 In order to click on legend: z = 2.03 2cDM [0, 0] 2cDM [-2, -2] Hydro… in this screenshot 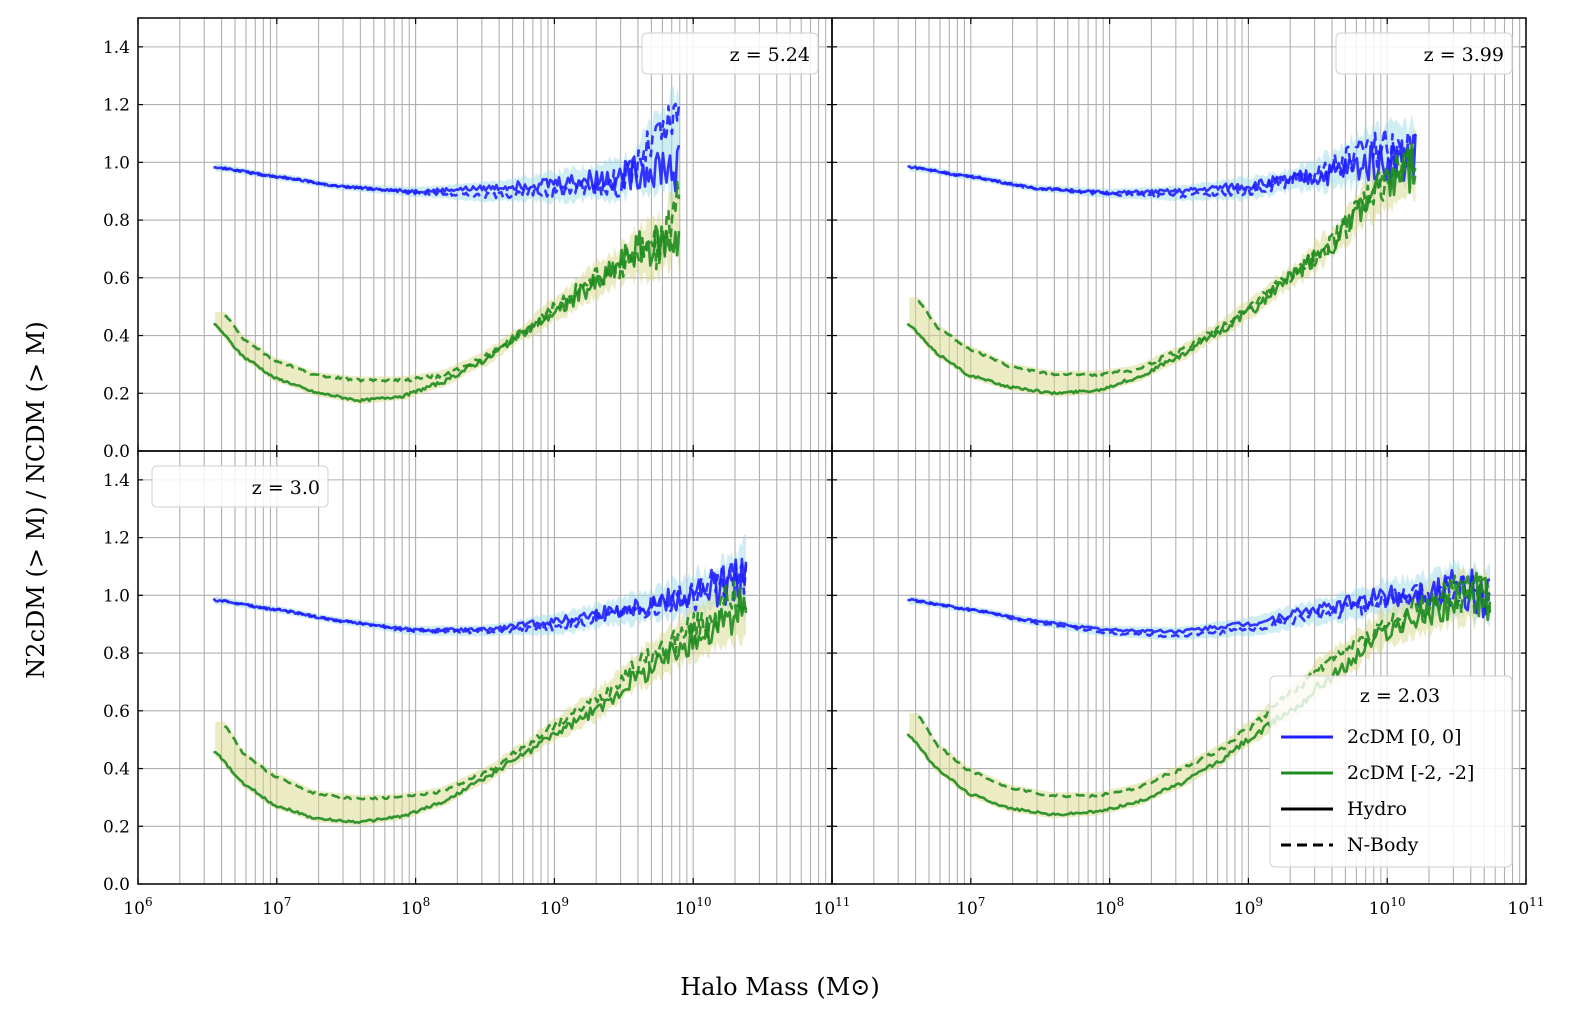, I will do `click(1391, 771)`.